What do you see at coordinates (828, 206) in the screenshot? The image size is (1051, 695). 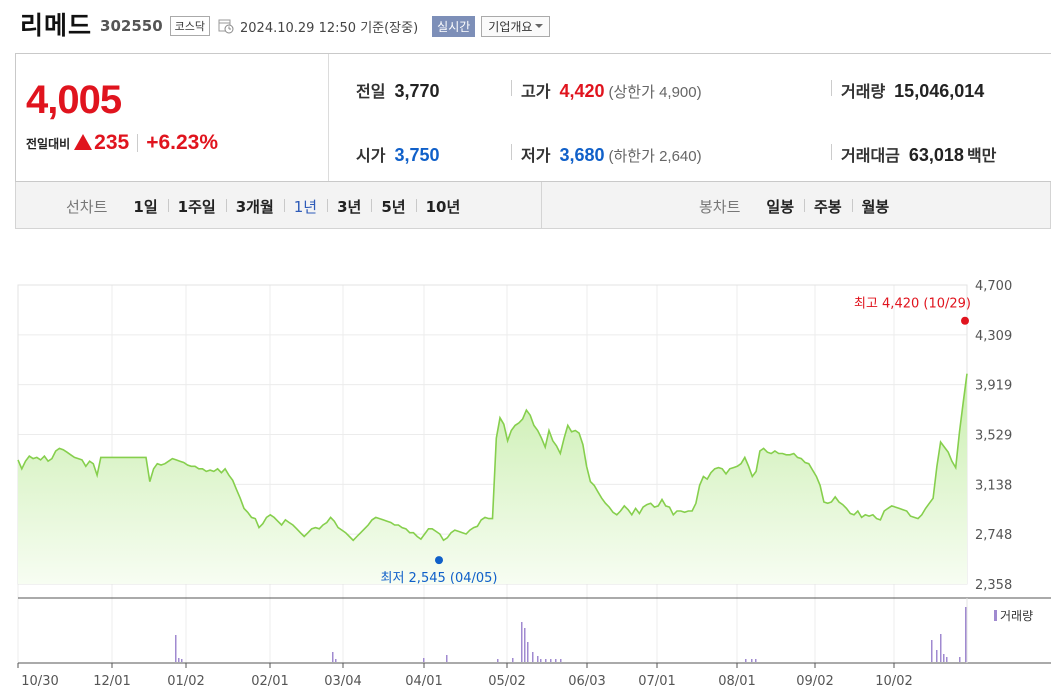 I see `candle-weekly: 주봉` at bounding box center [828, 206].